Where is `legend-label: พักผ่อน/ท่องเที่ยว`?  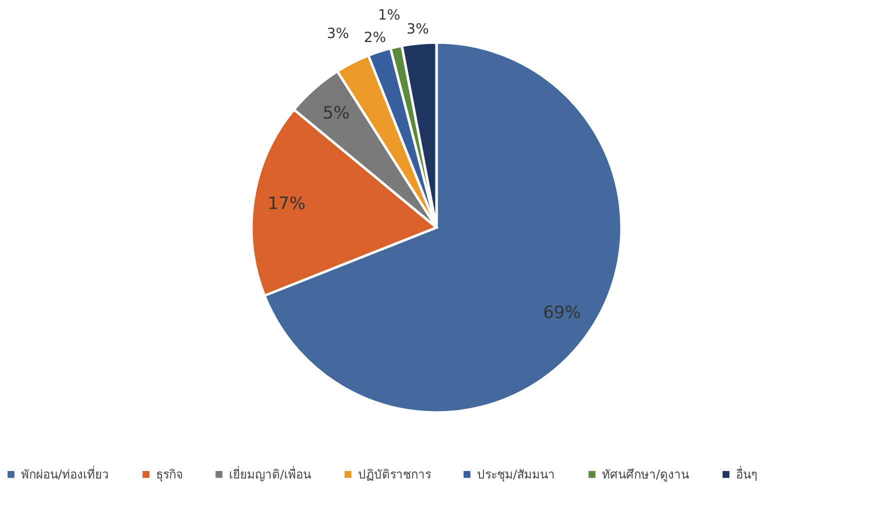
legend-label: พักผ่อน/ท่องเที่ยว is located at coordinates (65, 473).